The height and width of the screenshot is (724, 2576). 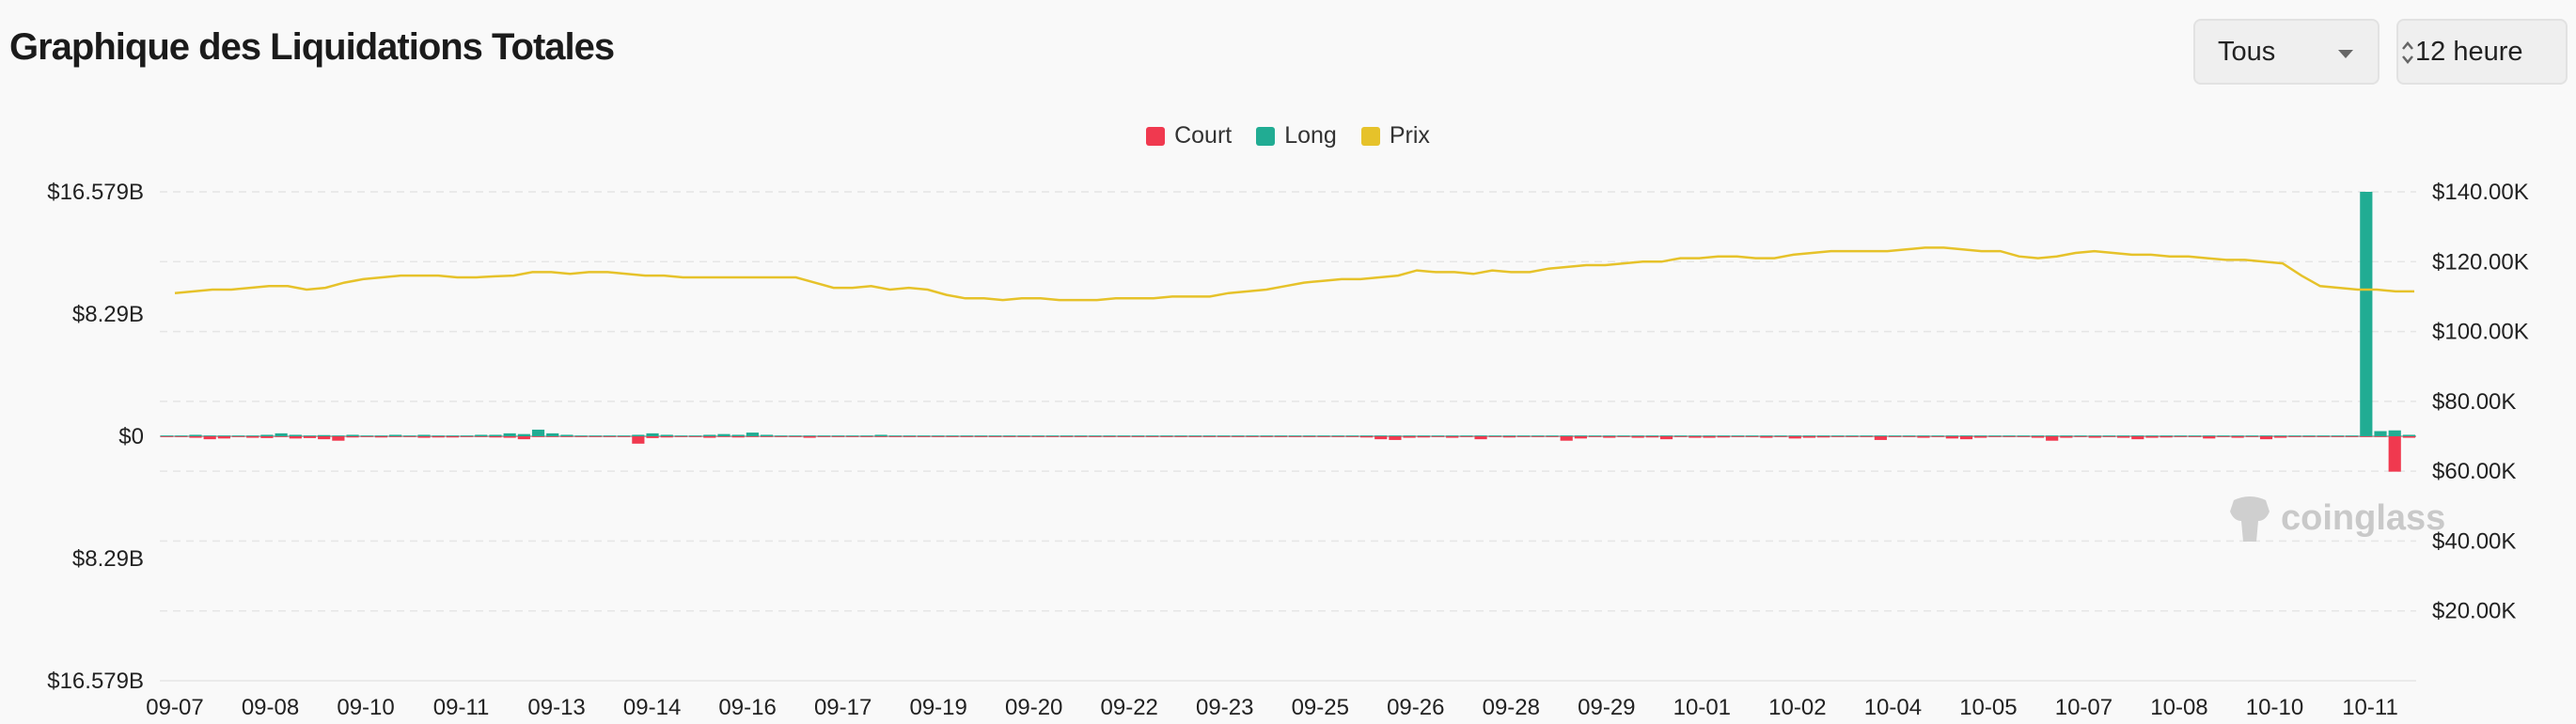 What do you see at coordinates (2481, 262) in the screenshot?
I see `right-tick-label: $120.00K` at bounding box center [2481, 262].